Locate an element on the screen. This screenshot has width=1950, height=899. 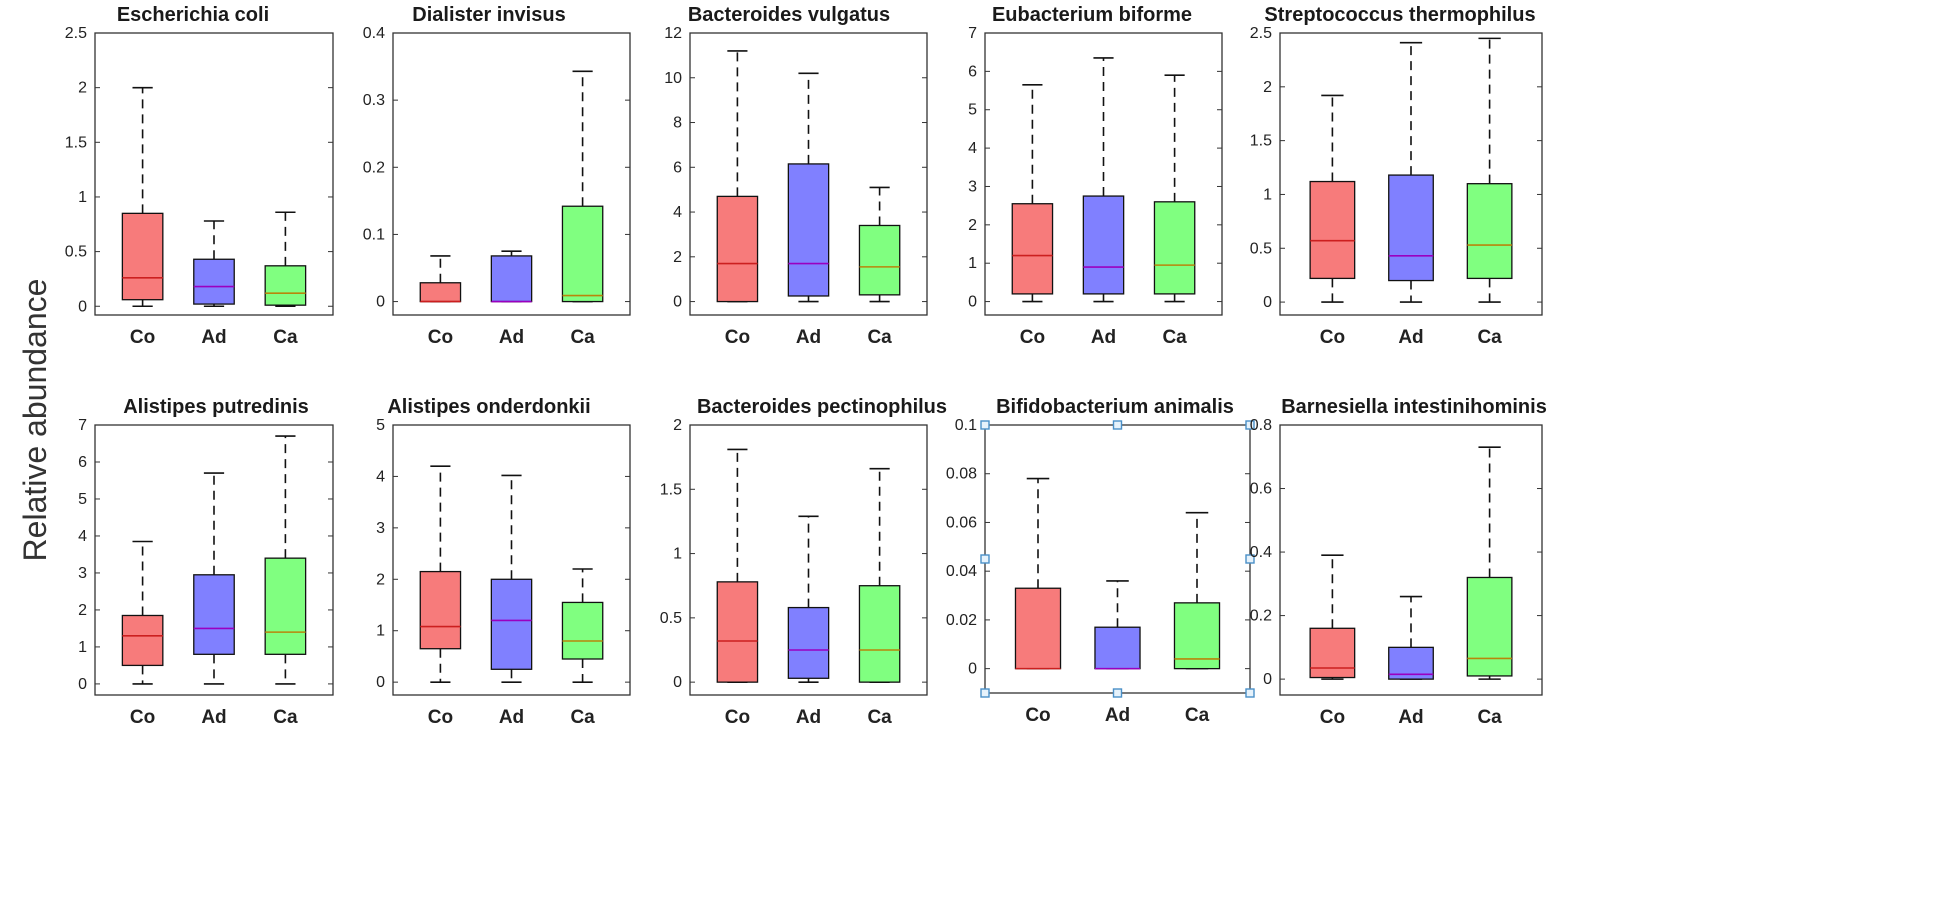
y-tick-label: 0.8 is located at coordinates (1261, 425).